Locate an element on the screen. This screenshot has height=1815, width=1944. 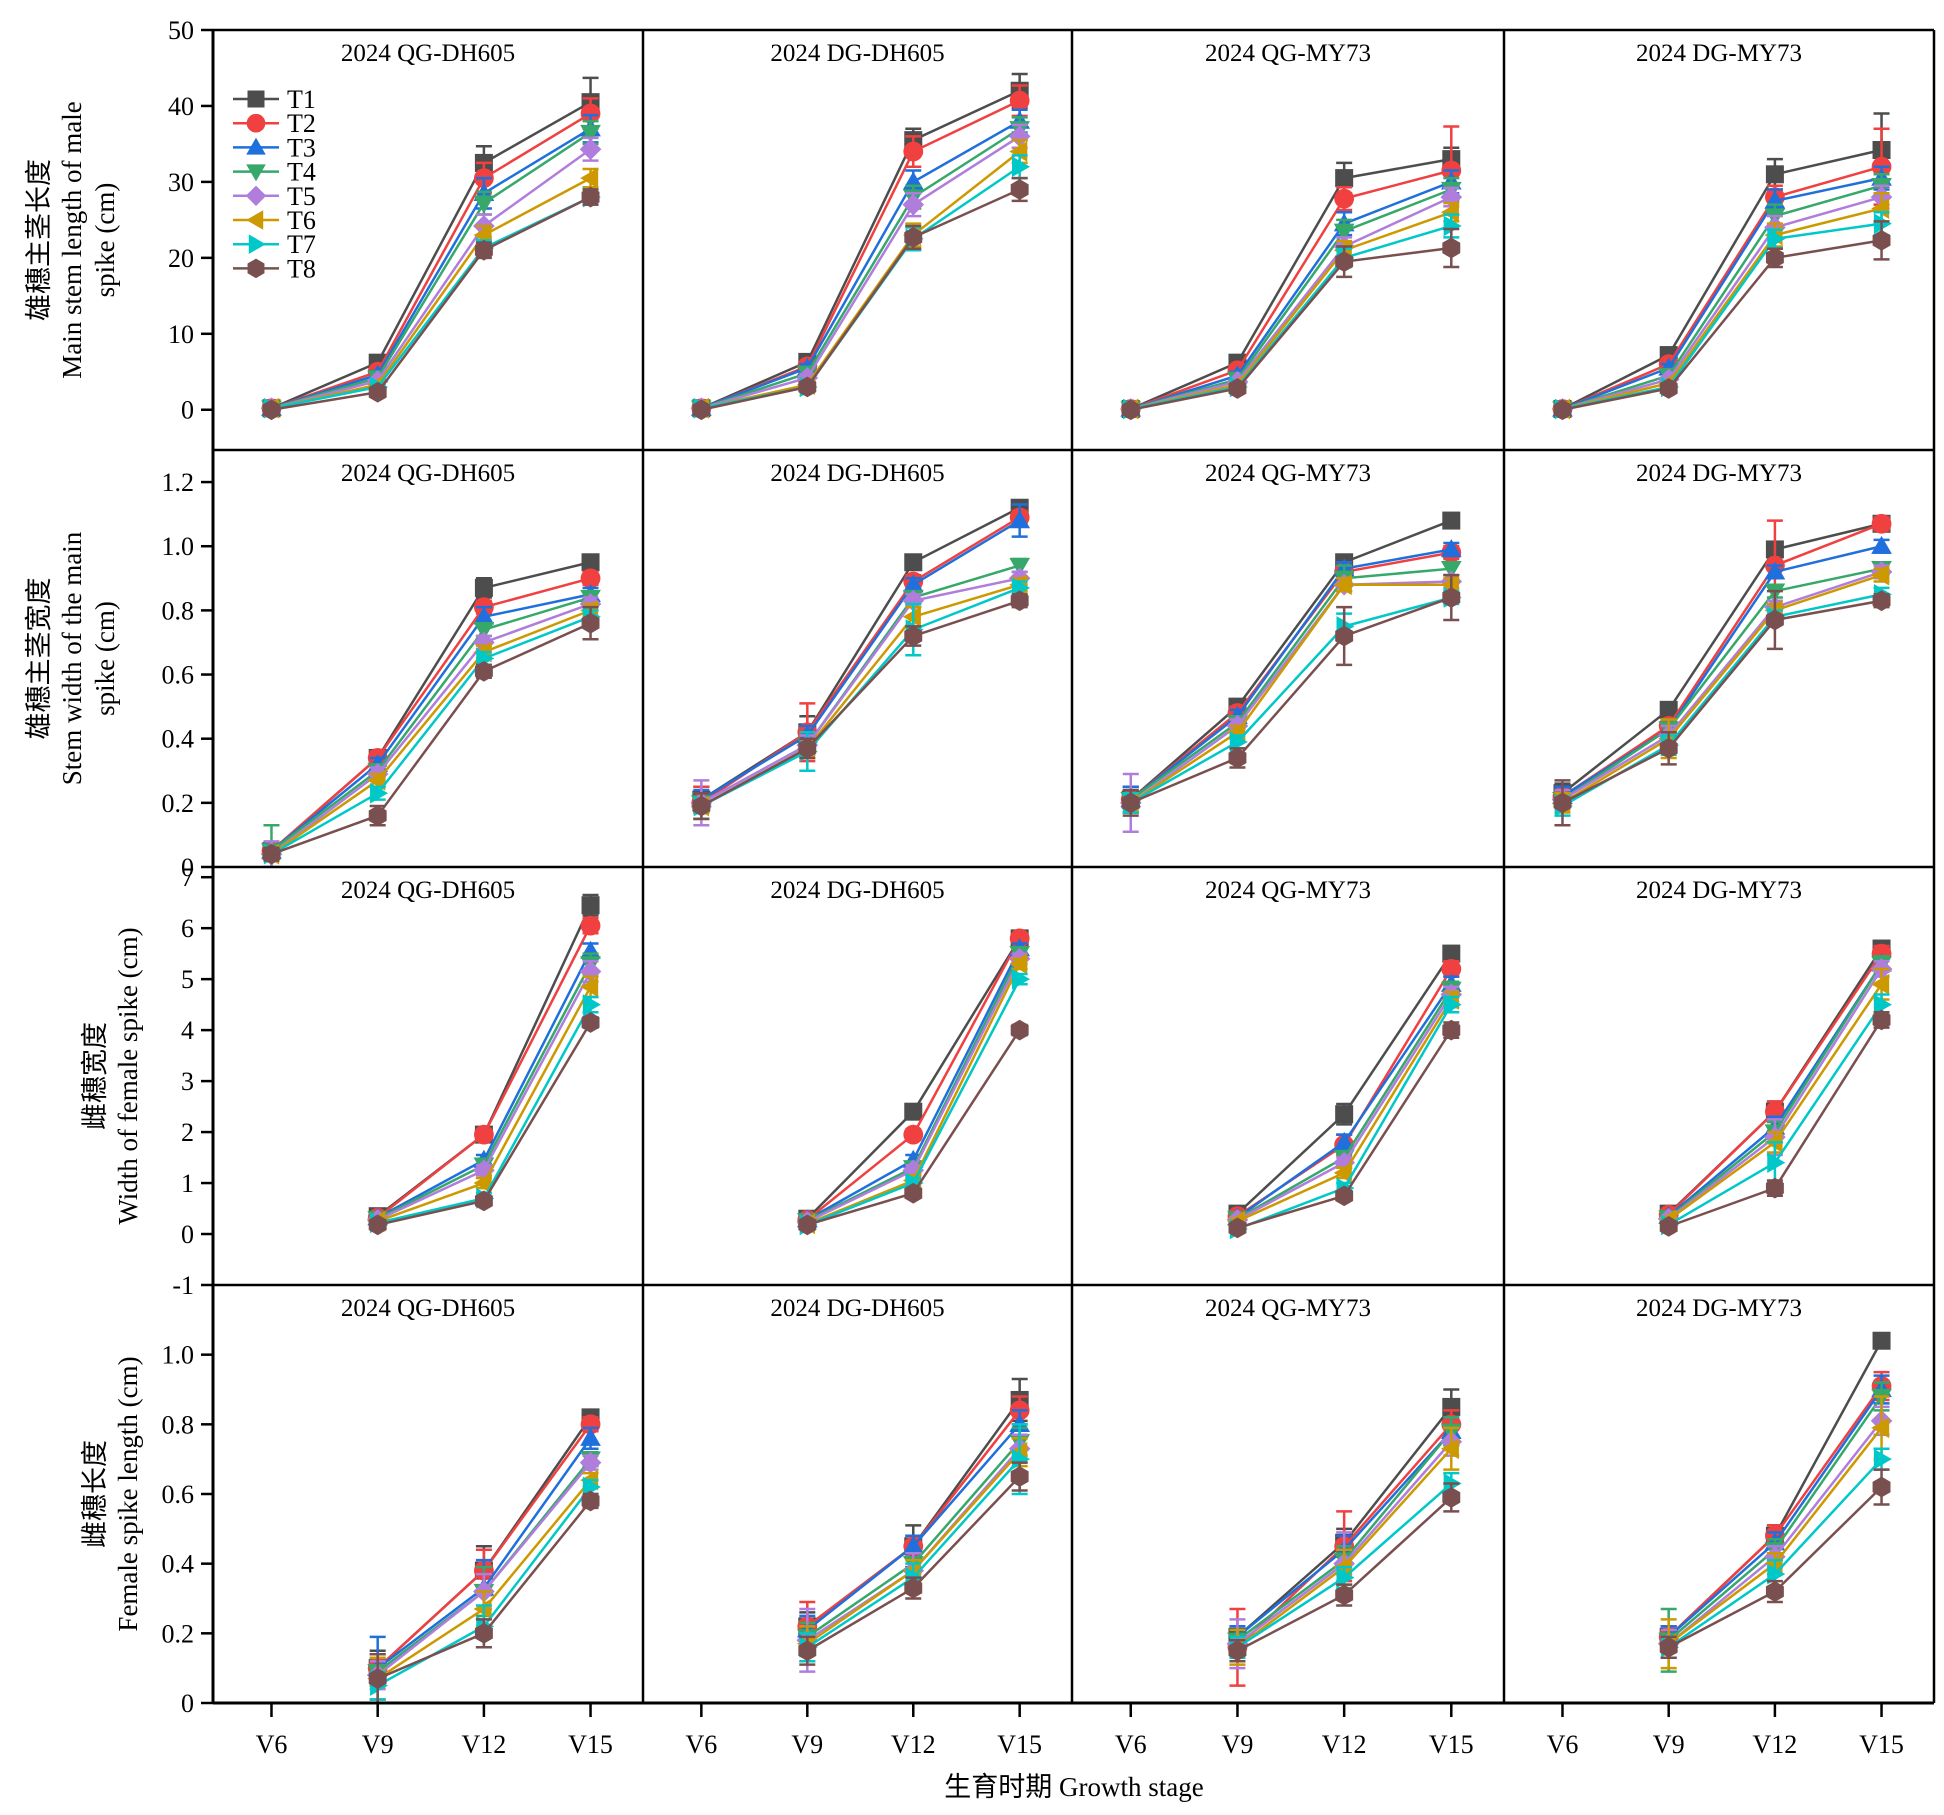
y-tick-label: 7 is located at coordinates (187, 877).